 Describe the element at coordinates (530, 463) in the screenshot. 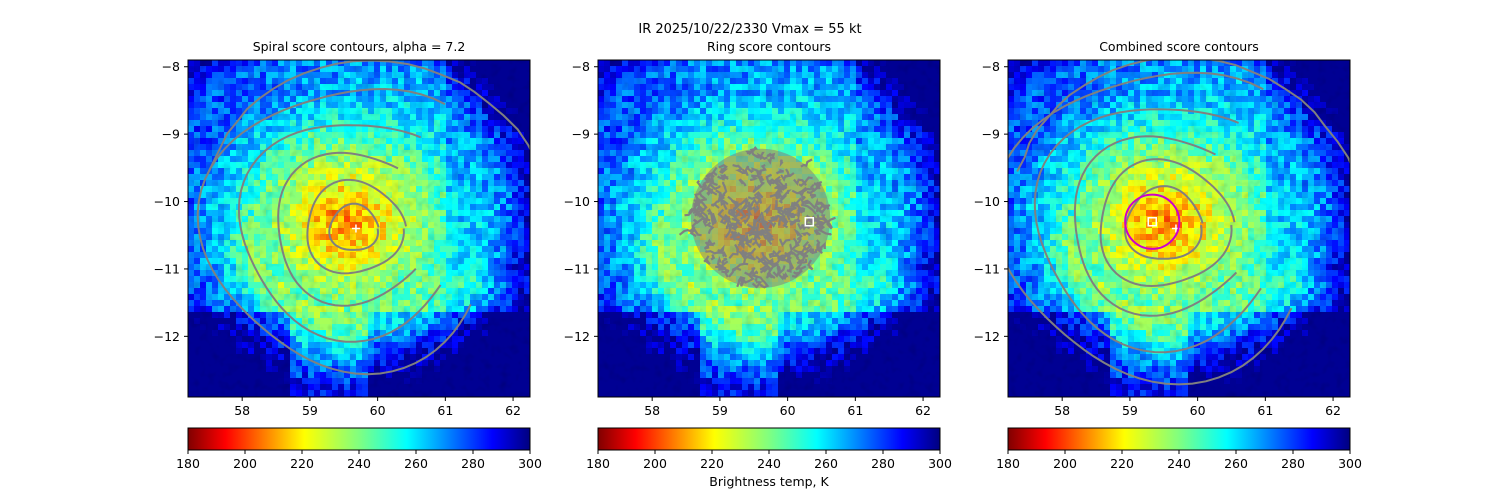

I see `colorbar-tick-label: 300` at that location.